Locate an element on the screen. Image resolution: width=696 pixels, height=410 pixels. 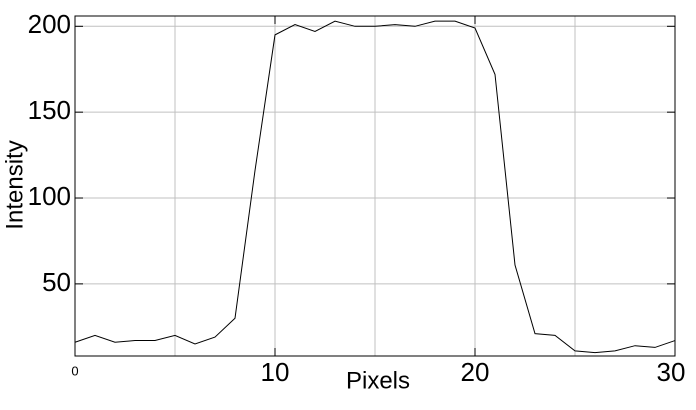
x-tick-label: 0 is located at coordinates (74, 370).